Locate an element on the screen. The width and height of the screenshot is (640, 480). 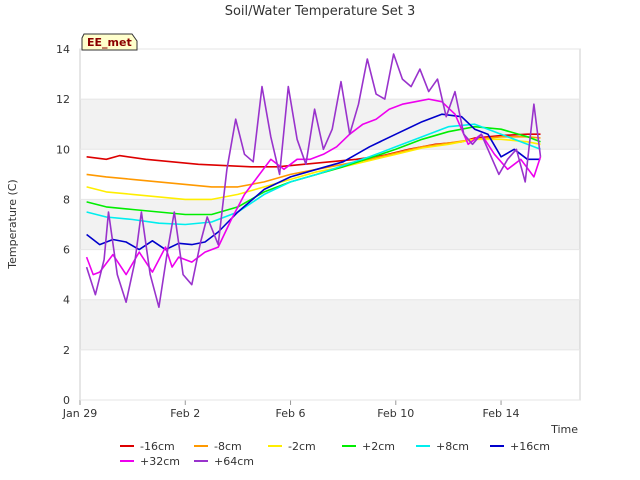
x-axis-label: Time is located at coordinates (564, 429).